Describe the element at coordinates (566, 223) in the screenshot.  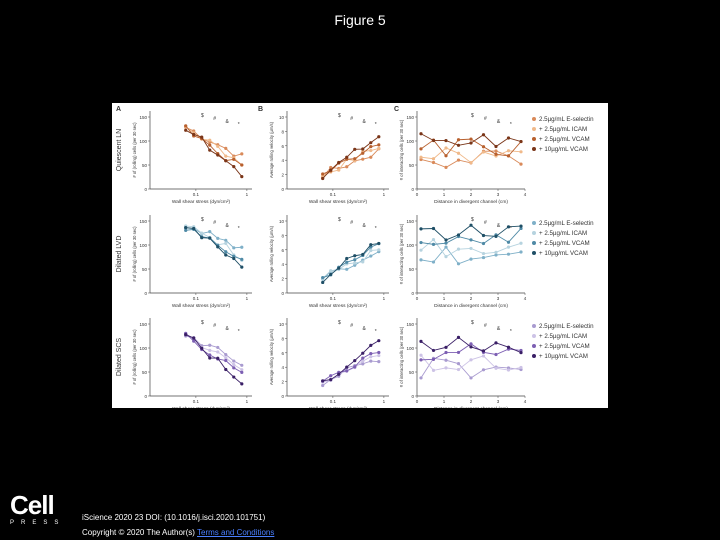
I see `legend-label-1-0: 2.5µg/mL E-selectin` at that location.